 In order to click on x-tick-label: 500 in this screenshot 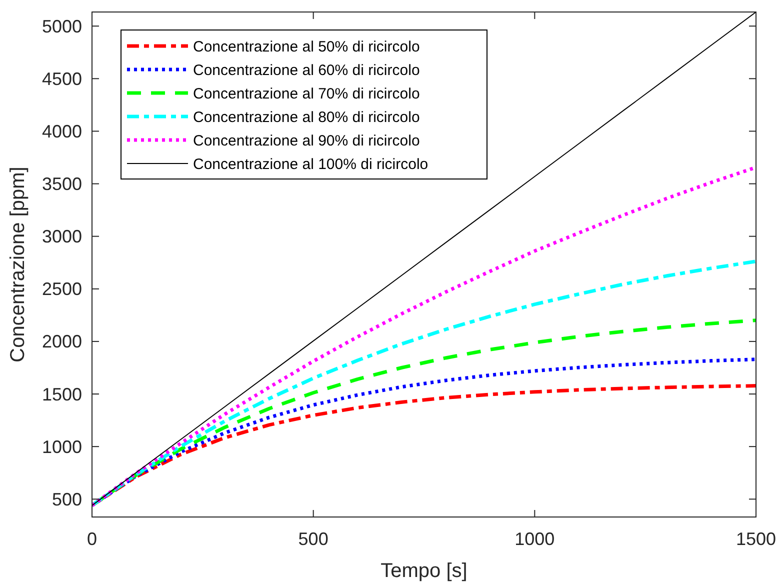, I will do `click(313, 539)`.